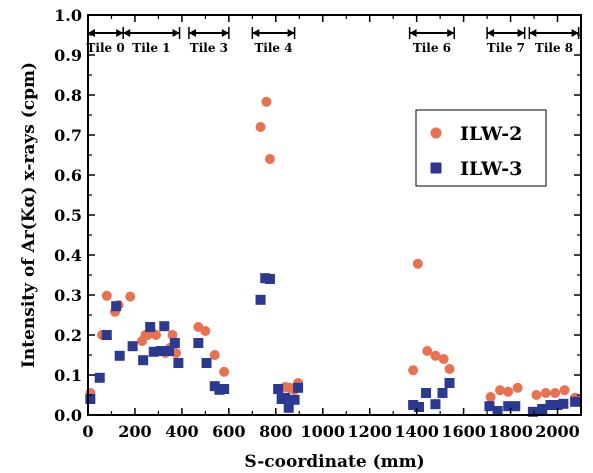 The width and height of the screenshot is (593, 473). I want to click on x-axis-title: S-coordinate (mm), so click(334, 462).